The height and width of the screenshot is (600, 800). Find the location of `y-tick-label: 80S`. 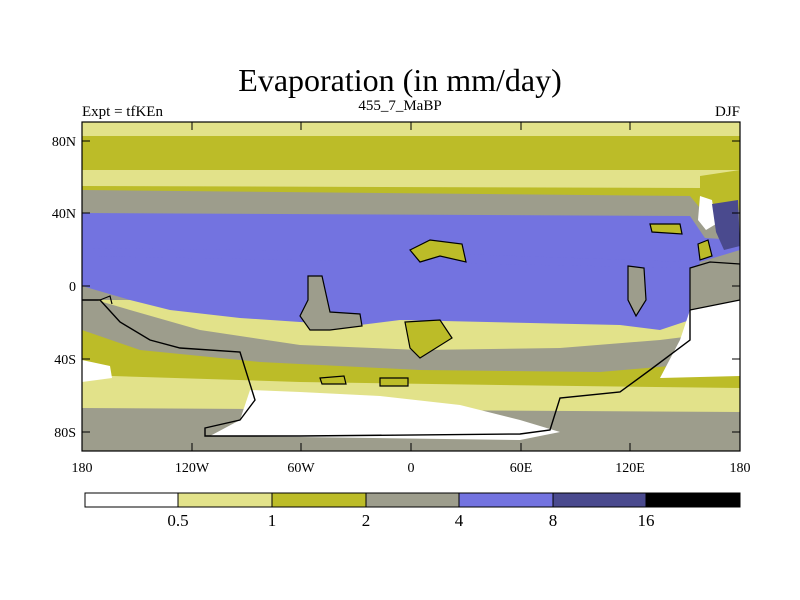

y-tick-label: 80S is located at coordinates (65, 433).